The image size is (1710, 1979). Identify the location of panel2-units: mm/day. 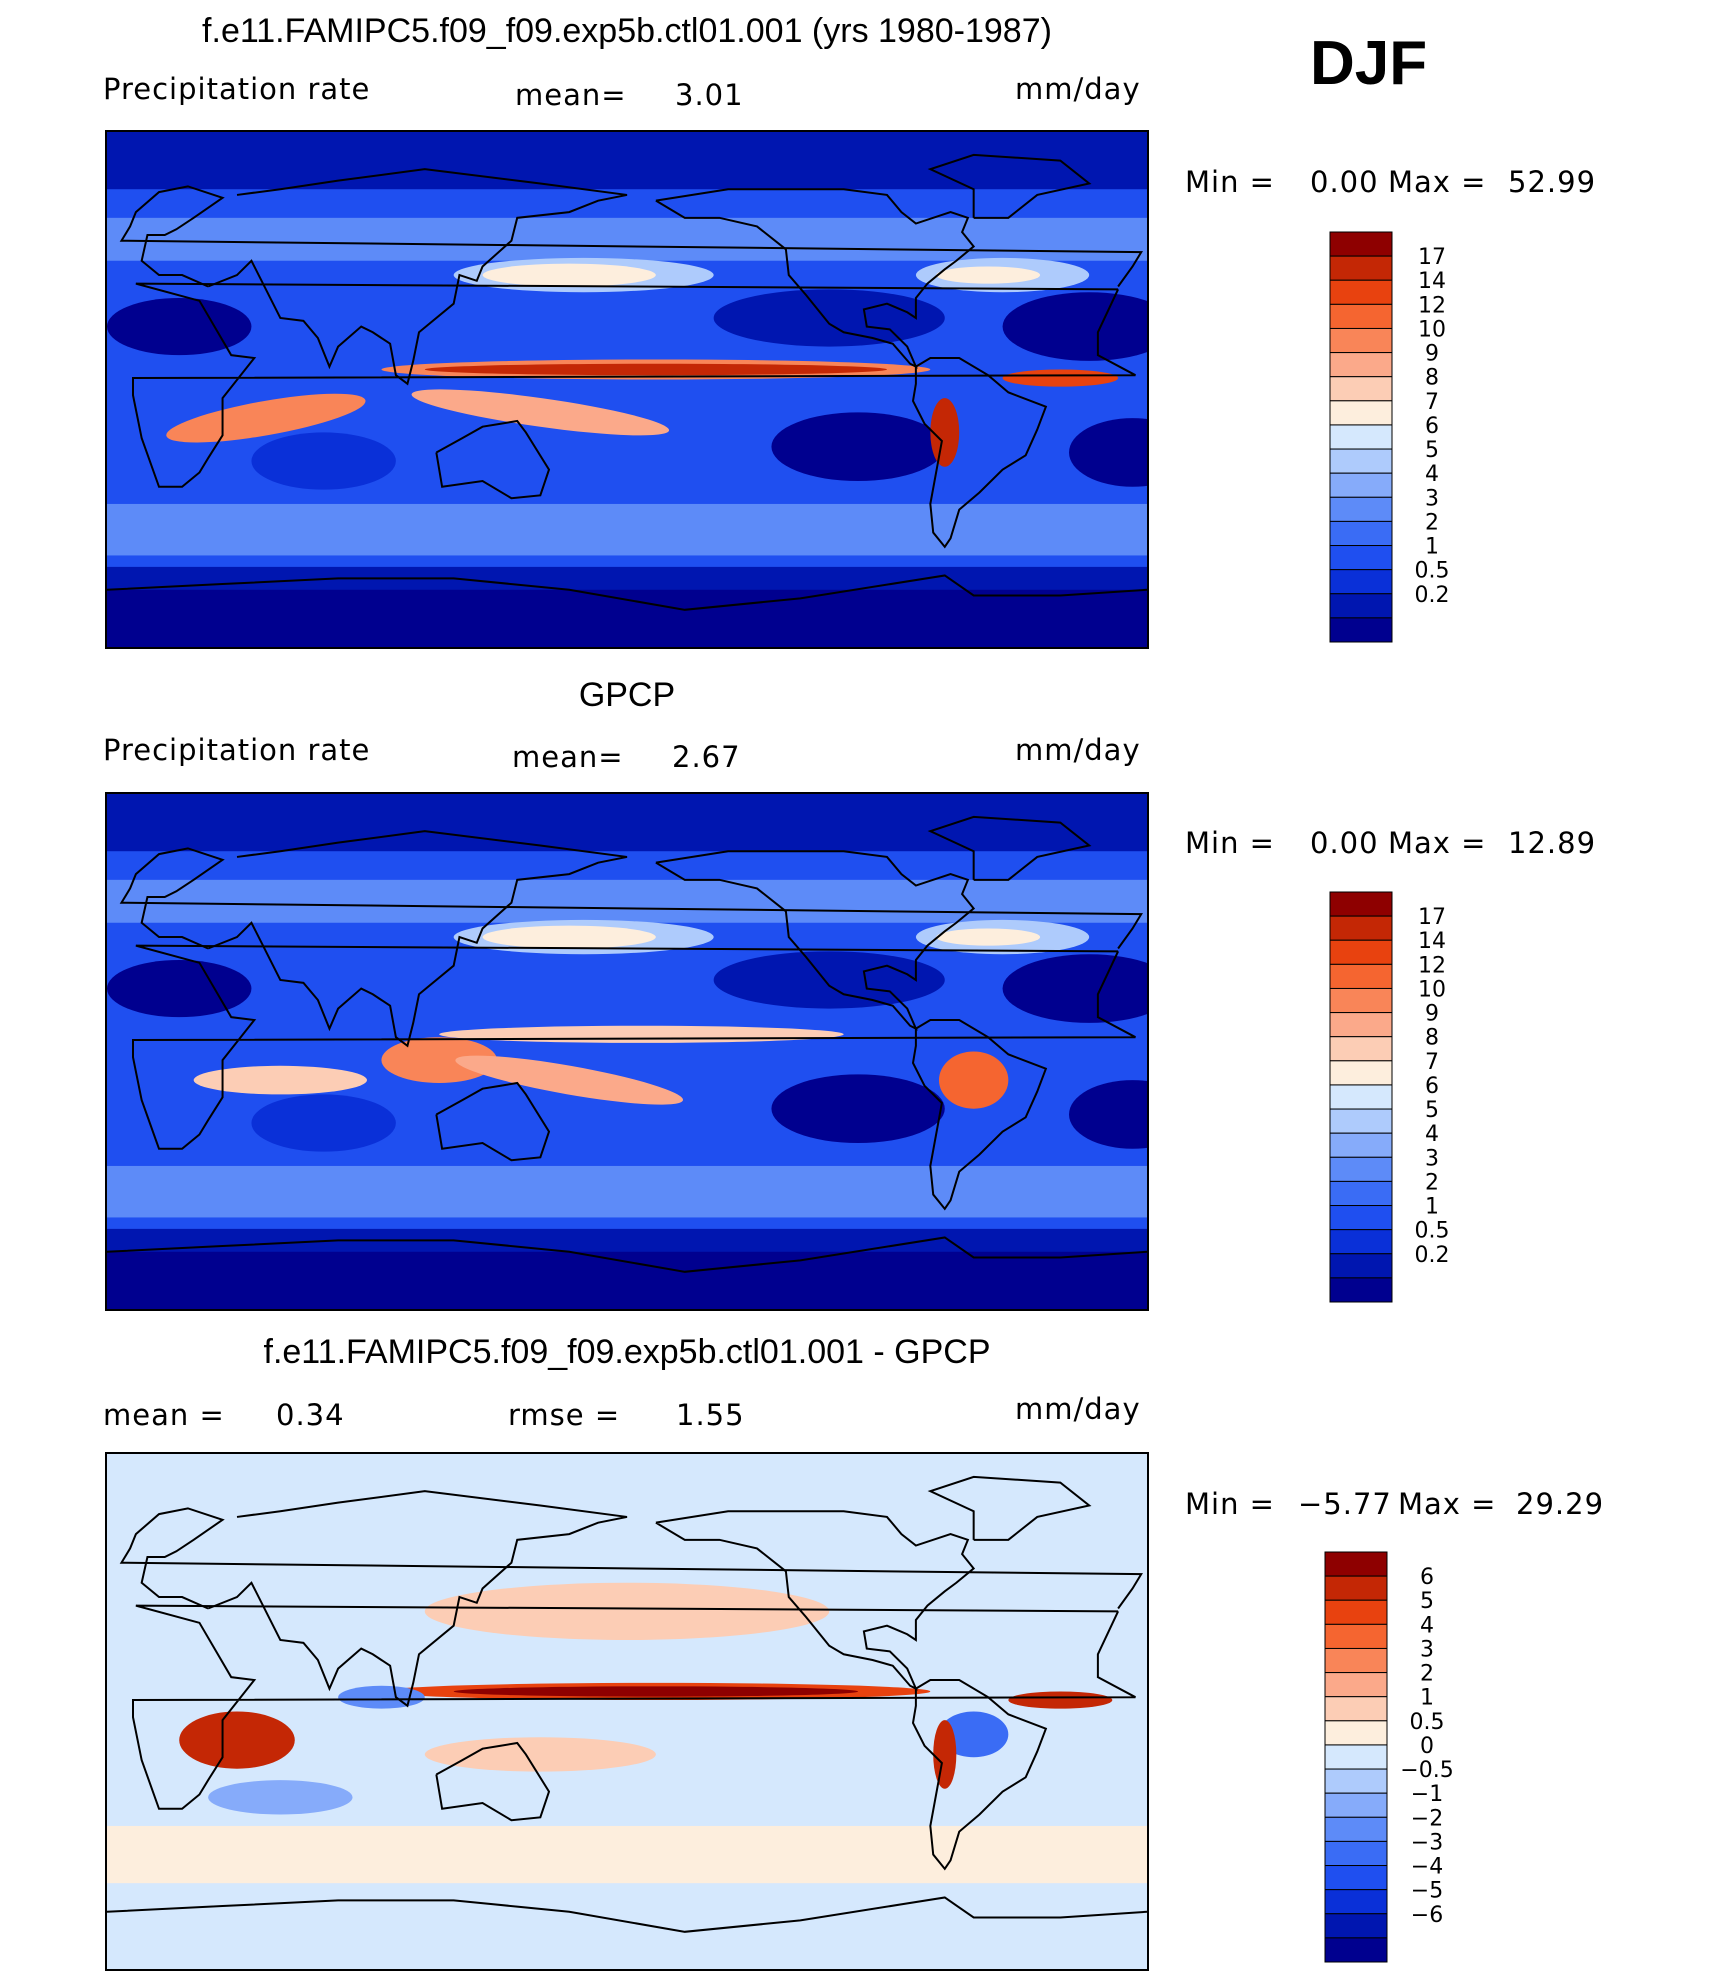
(1078, 750).